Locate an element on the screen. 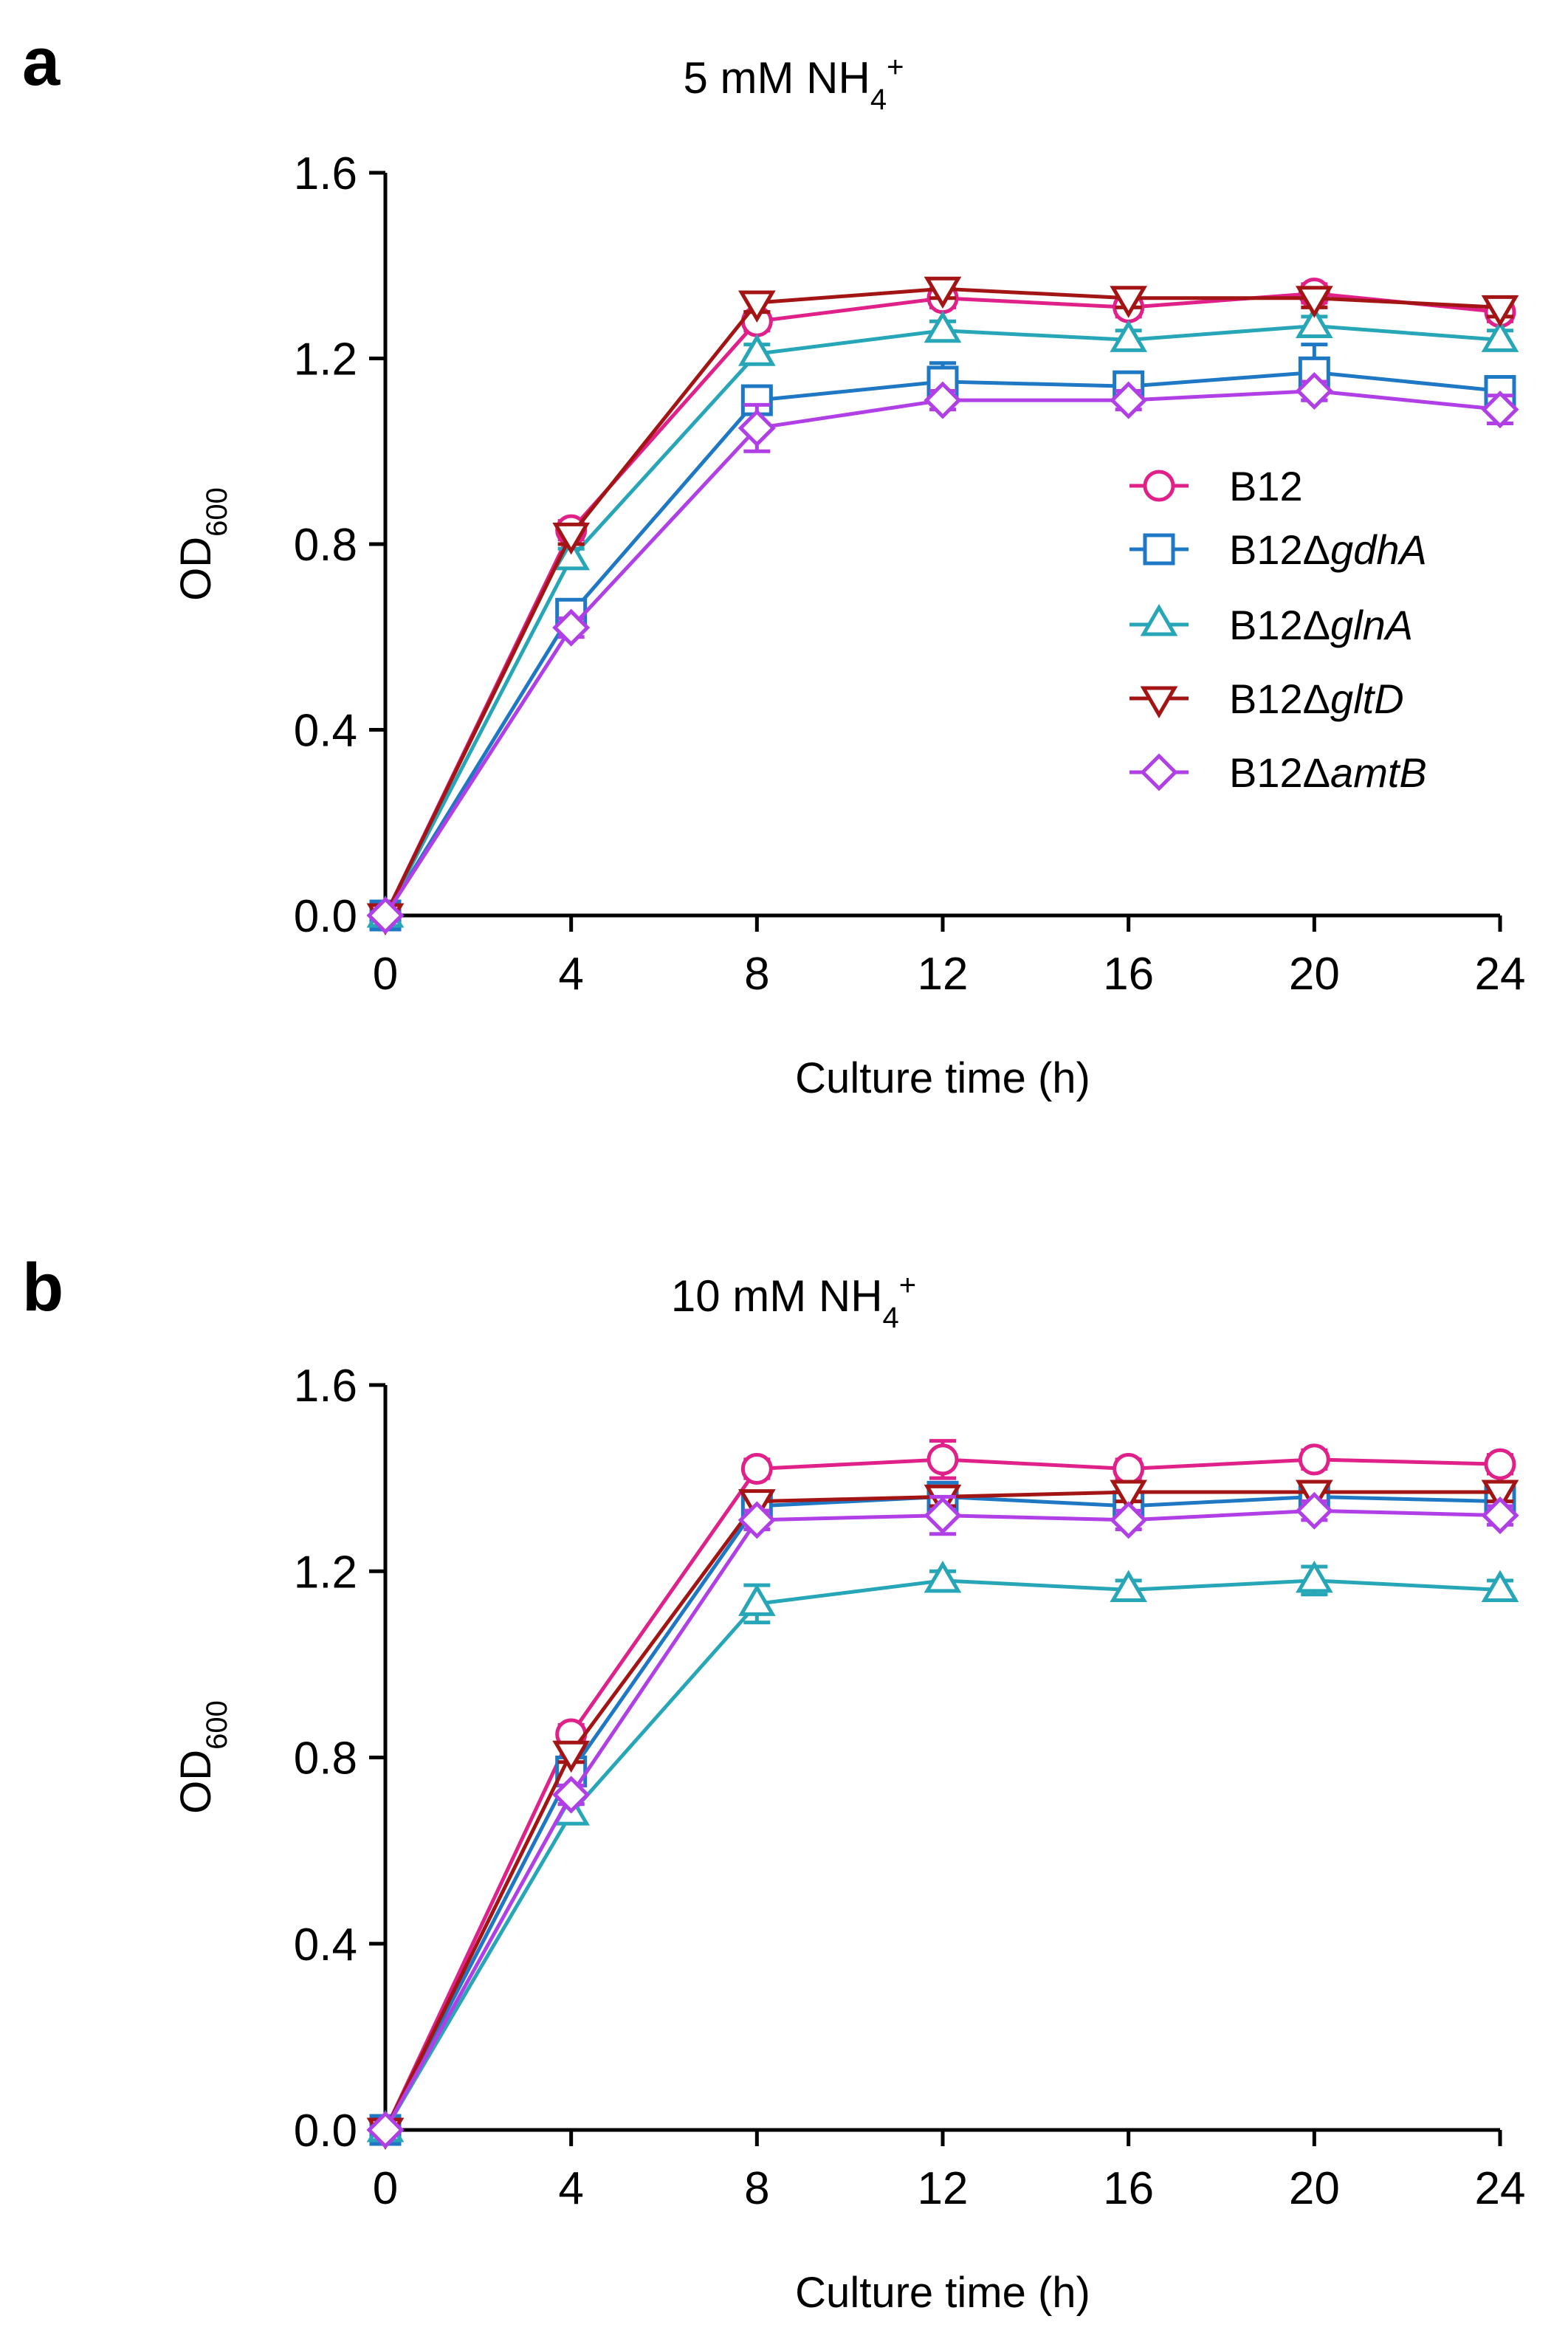  legend-marker-circle is located at coordinates (1159, 486).